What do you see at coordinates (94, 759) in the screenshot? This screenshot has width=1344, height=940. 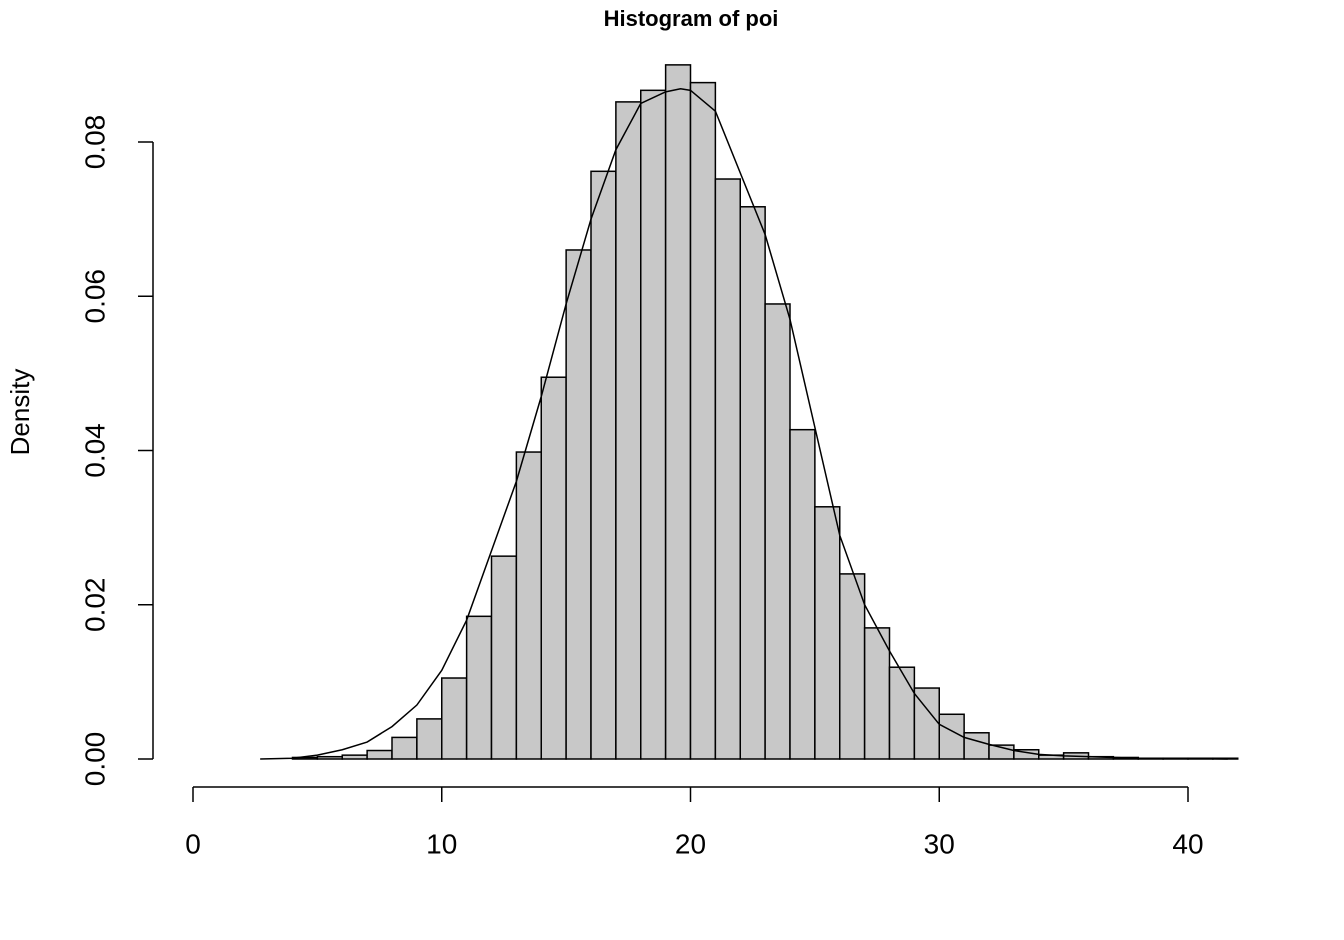 I see `y-tick-label: 0.00` at bounding box center [94, 759].